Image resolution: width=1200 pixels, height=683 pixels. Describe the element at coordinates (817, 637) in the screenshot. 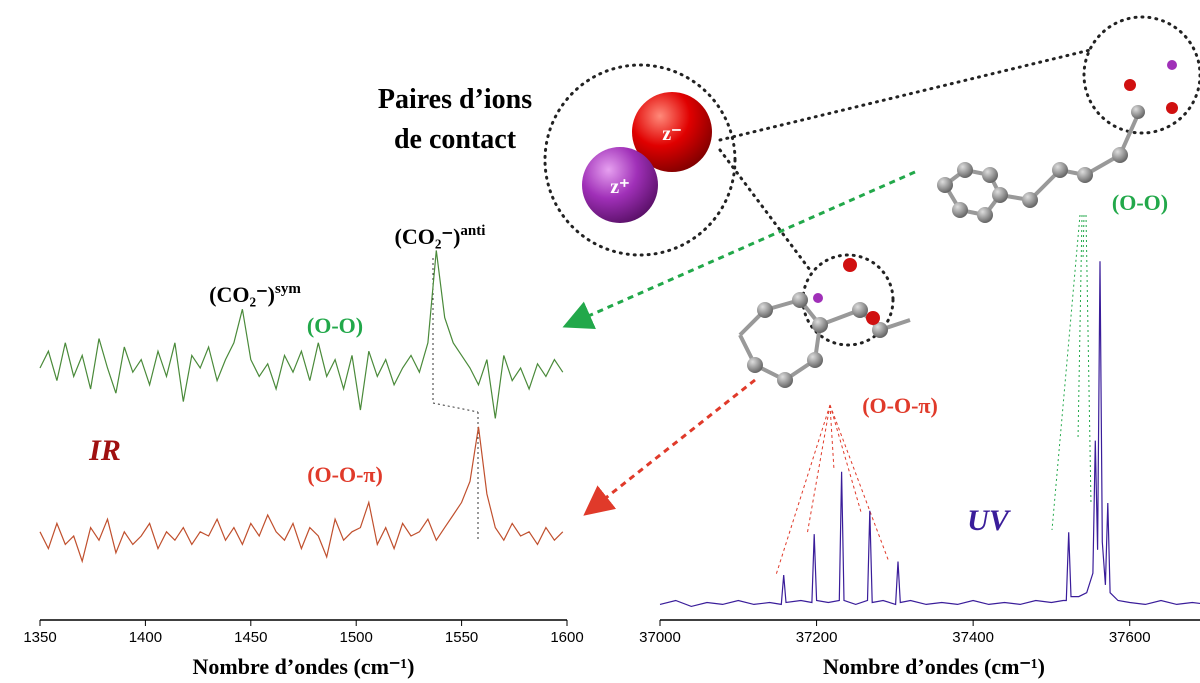

I see `x-tick-label: 37200` at that location.